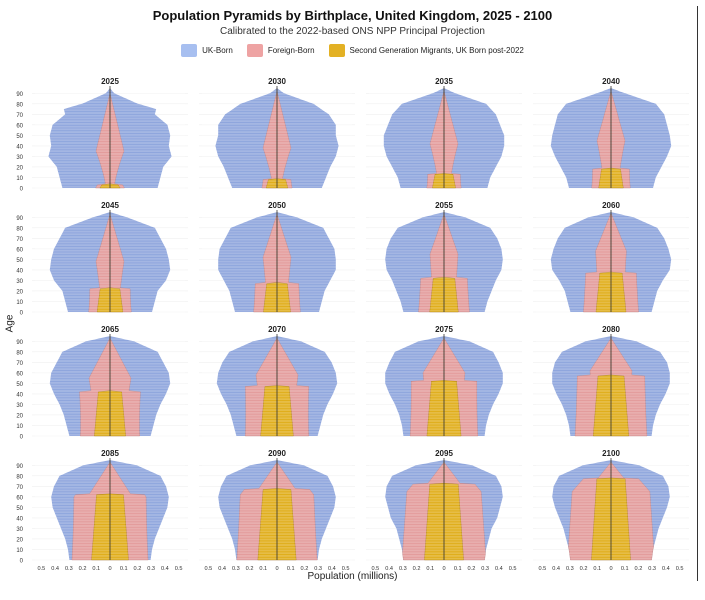 This screenshot has height=600, width=705. What do you see at coordinates (277, 205) in the screenshot?
I see `panel-title-2050: 2050` at bounding box center [277, 205].